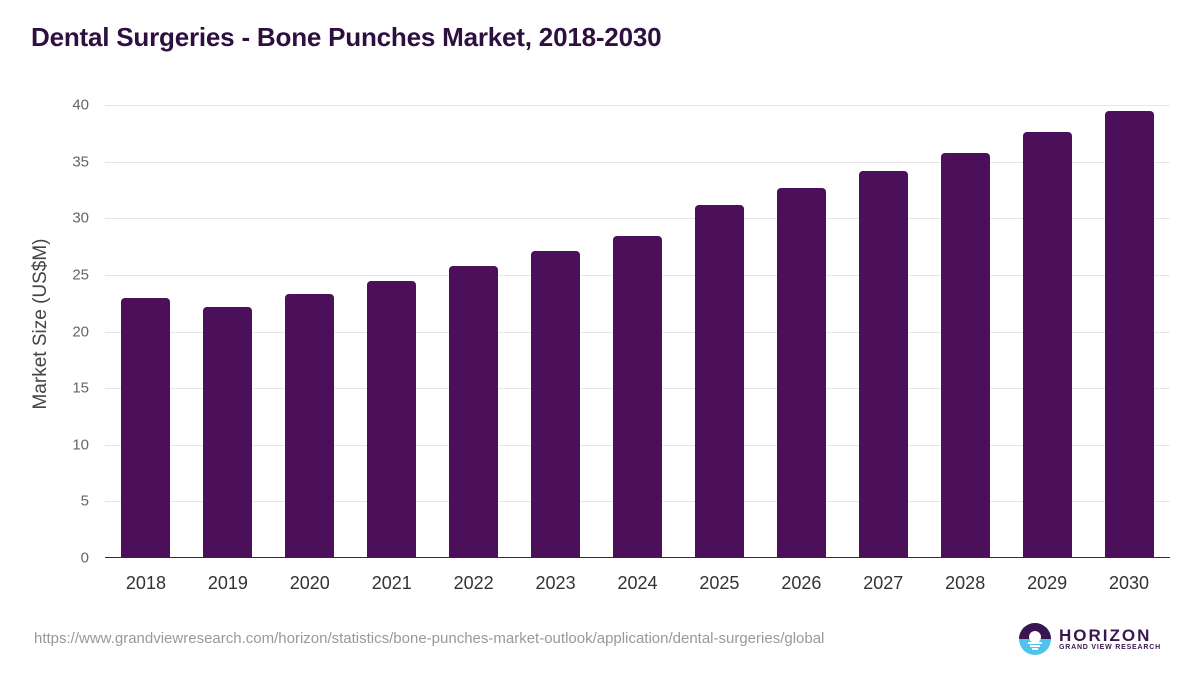  I want to click on bar-2030, so click(1129, 334).